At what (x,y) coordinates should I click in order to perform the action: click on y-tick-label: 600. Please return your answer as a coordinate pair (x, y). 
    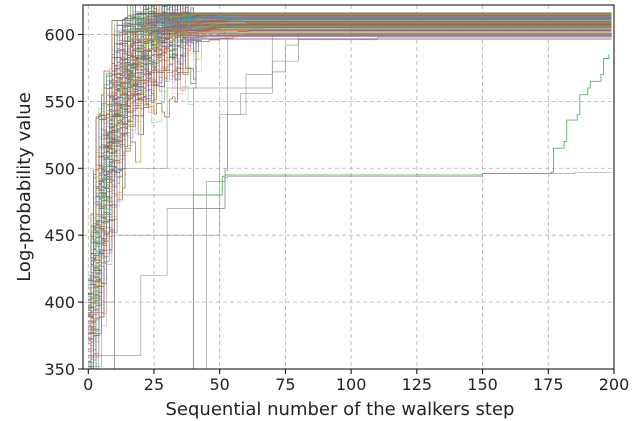
    Looking at the image, I should click on (59, 34).